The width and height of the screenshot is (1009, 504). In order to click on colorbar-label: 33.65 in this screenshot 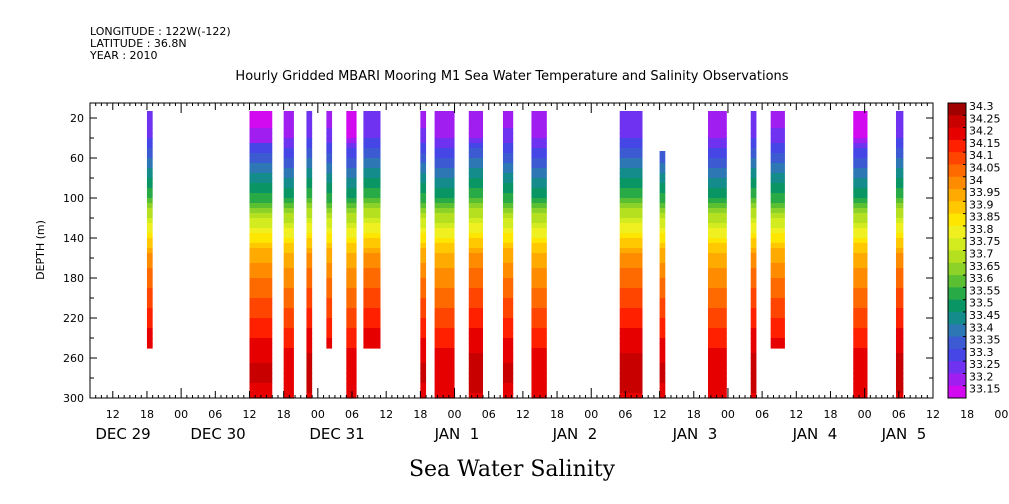, I will do `click(985, 266)`.